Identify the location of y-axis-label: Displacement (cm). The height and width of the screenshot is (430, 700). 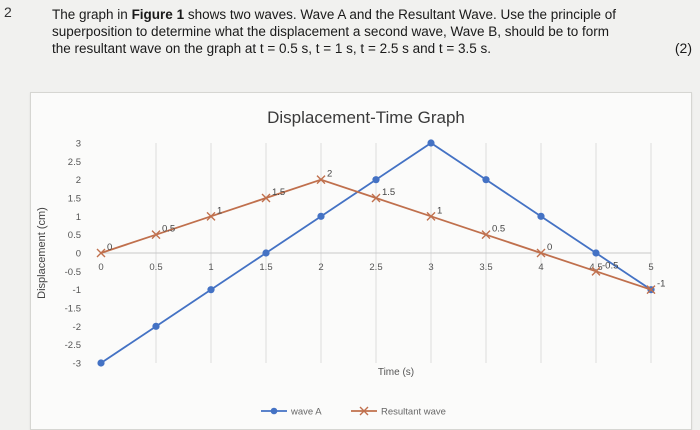
(42, 253).